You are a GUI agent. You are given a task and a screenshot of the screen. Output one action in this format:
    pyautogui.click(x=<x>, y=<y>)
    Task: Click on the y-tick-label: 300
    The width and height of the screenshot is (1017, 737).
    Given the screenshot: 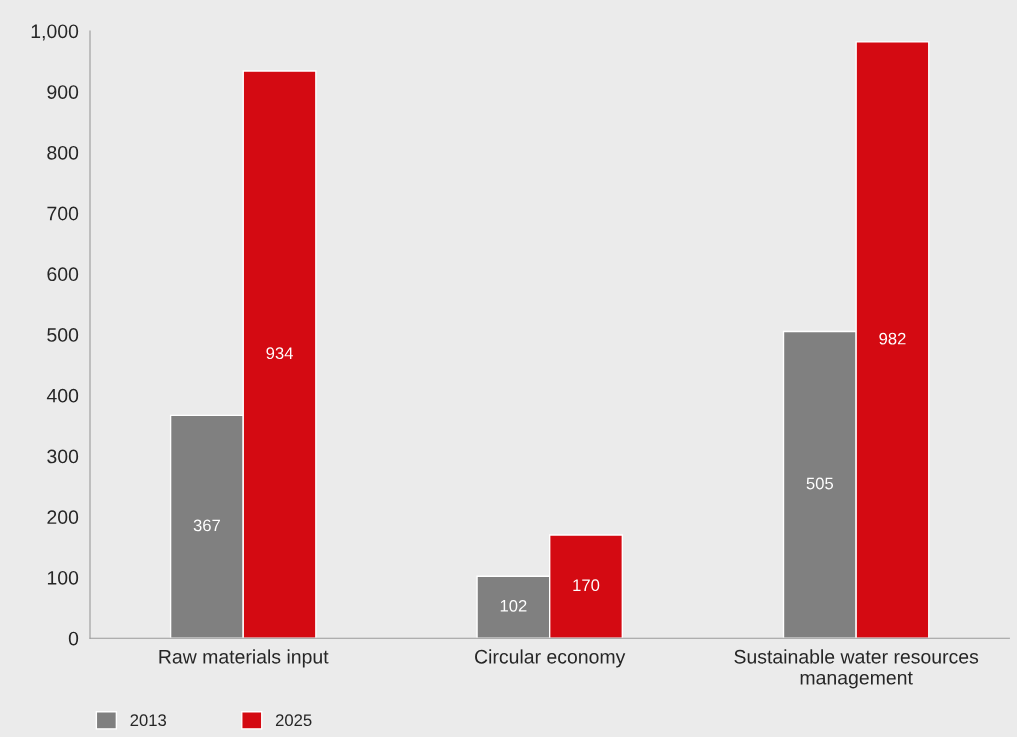 What is the action you would take?
    pyautogui.click(x=63, y=456)
    